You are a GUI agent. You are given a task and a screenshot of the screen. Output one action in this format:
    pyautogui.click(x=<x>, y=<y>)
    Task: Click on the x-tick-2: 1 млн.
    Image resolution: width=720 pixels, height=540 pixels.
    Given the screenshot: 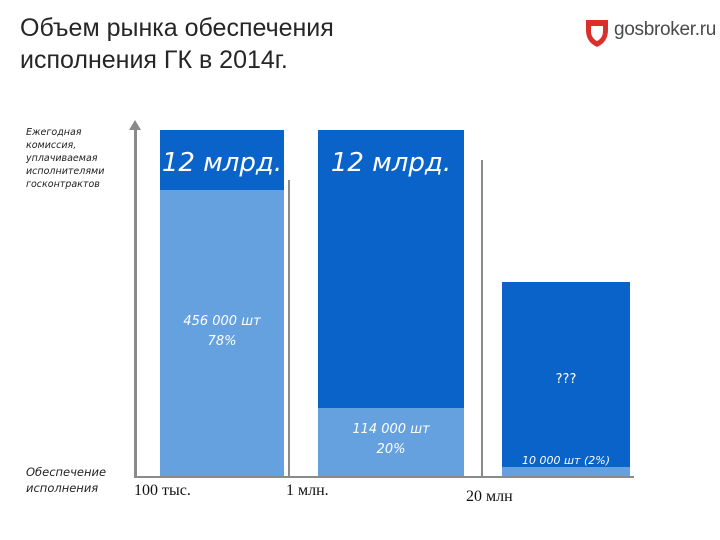 What is the action you would take?
    pyautogui.click(x=307, y=490)
    